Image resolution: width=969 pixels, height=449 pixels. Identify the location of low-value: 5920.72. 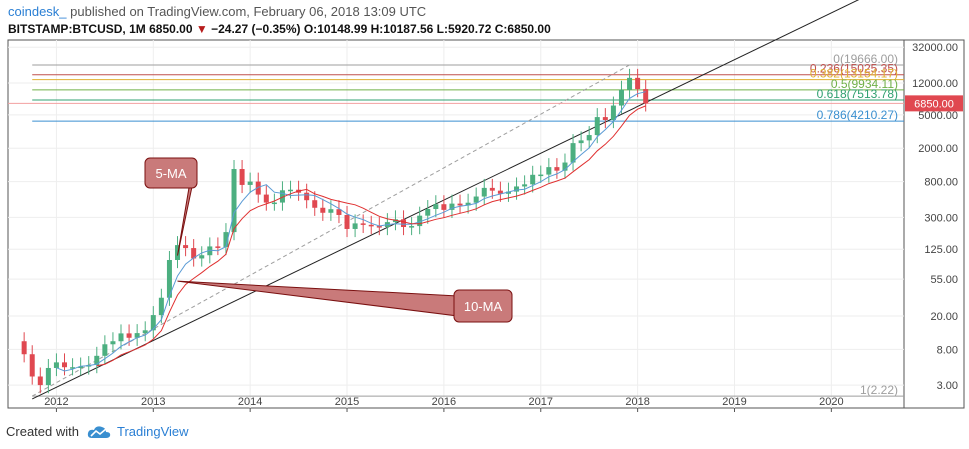
(470, 29).